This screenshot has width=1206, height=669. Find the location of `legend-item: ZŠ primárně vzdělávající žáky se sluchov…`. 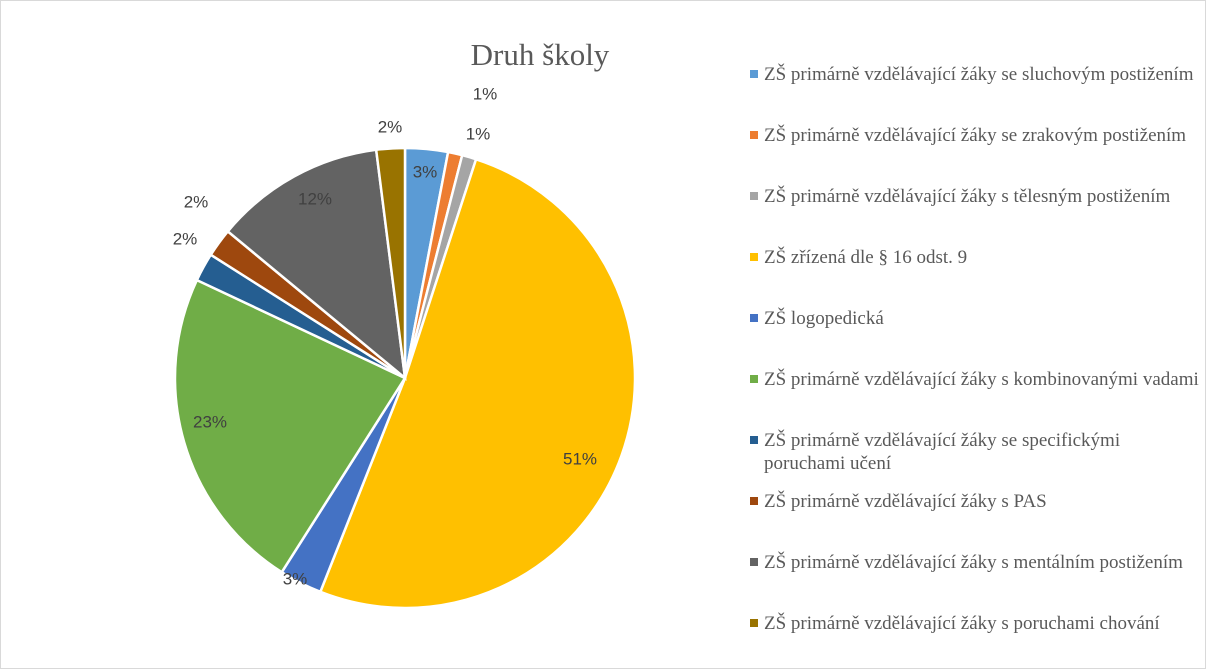

legend-item: ZŠ primárně vzdělávající žáky se sluchov… is located at coordinates (977, 74).